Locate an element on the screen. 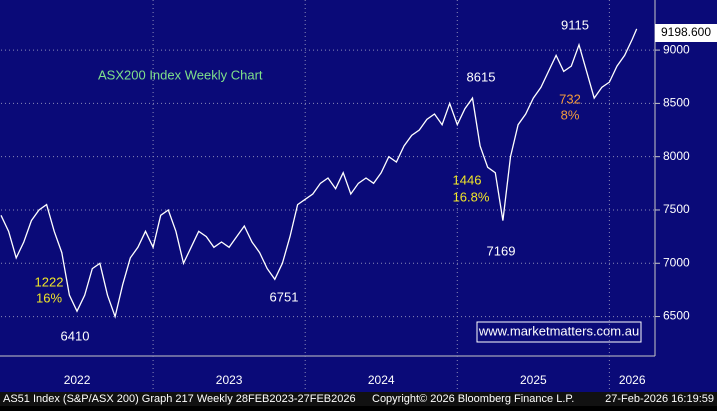 This screenshot has width=717, height=411. last-value-label: 9198.600 is located at coordinates (686, 32).